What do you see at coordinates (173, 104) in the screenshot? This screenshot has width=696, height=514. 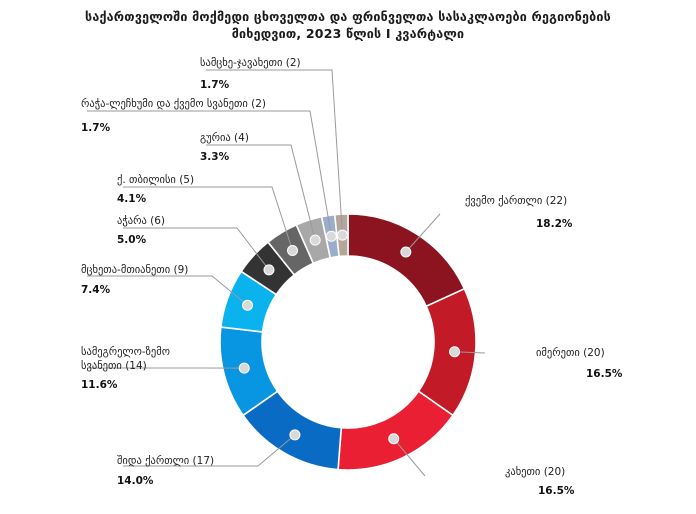 I see `slice-label-10: რაჭა-ლეჩხუმი და ქვემო სვანეთი (2)` at bounding box center [173, 104].